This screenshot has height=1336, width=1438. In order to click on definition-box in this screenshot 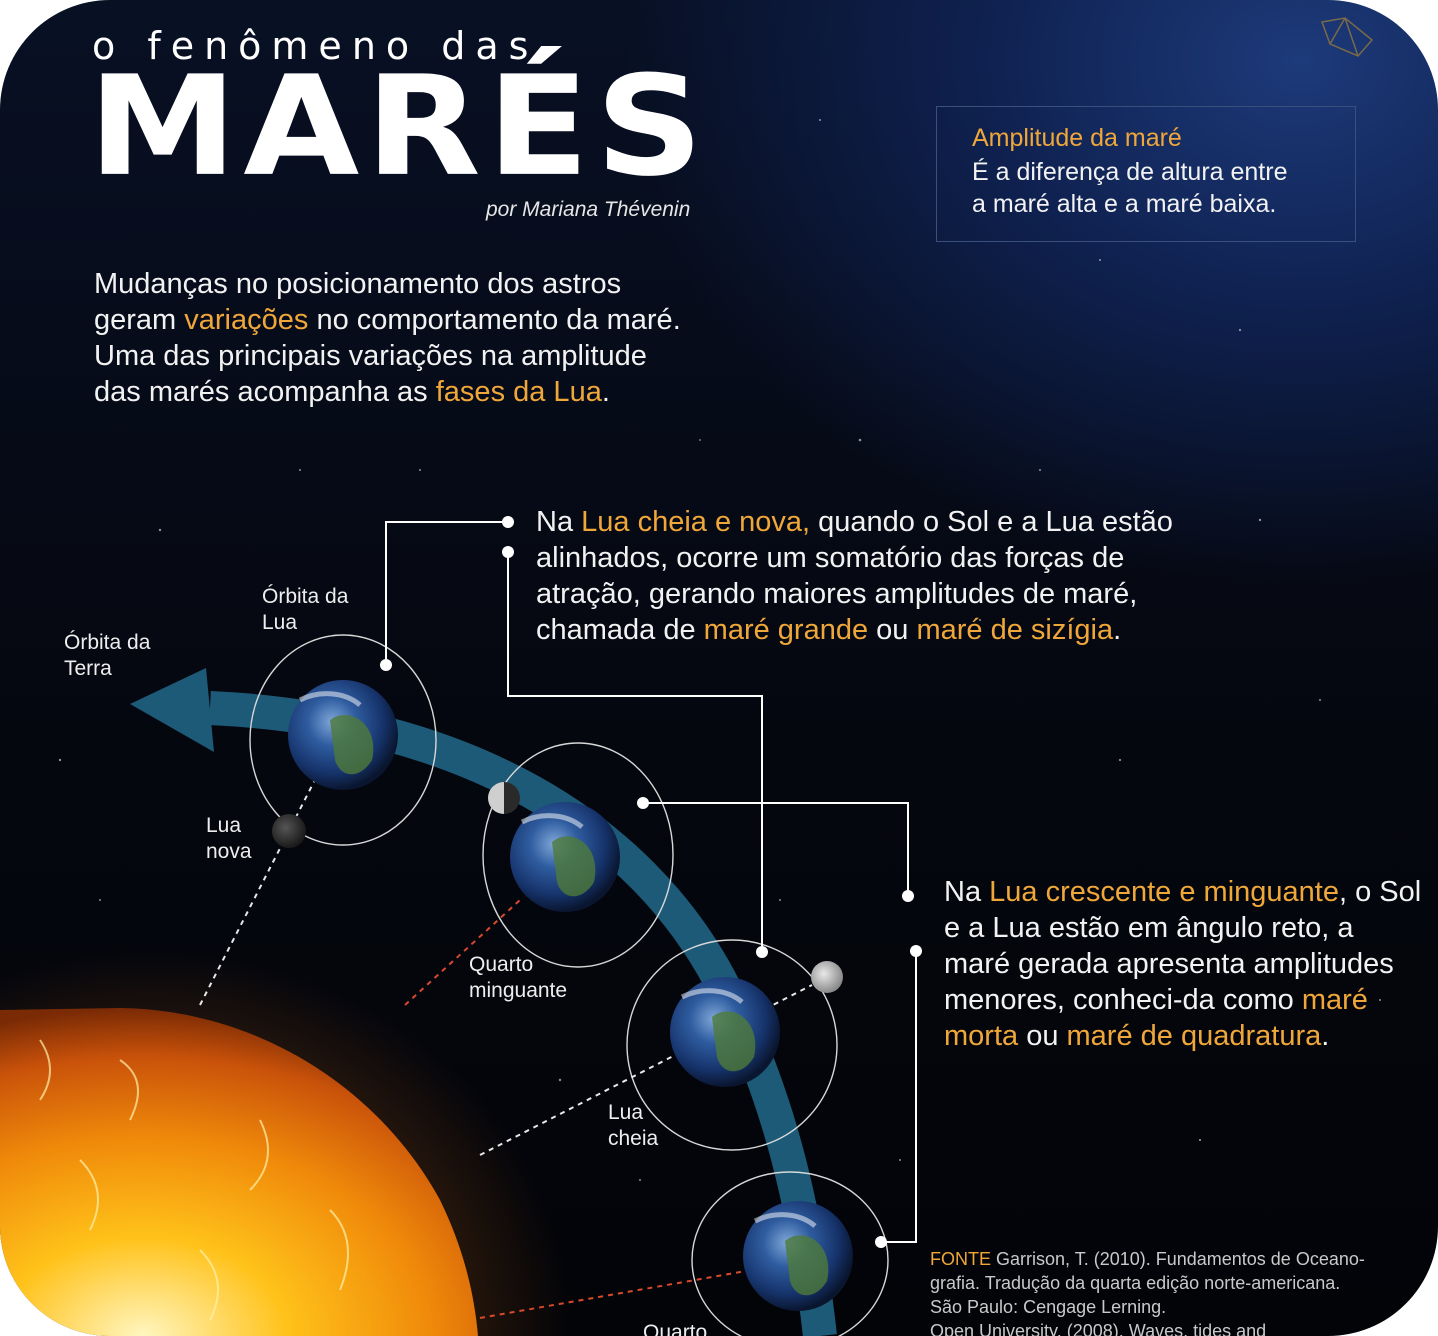, I will do `click(1146, 174)`.